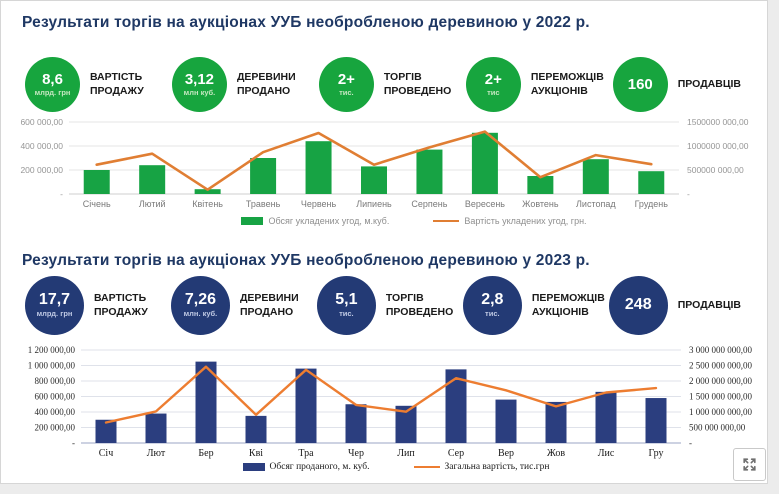 Image resolution: width=779 pixels, height=494 pixels. What do you see at coordinates (493, 84) in the screenshot?
I see `stat-circle: 2+ тис` at bounding box center [493, 84].